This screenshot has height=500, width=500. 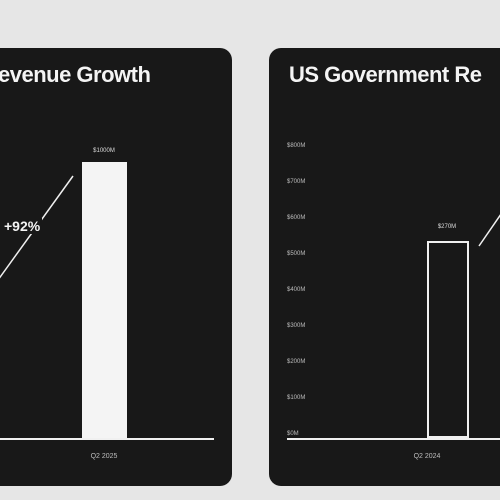 What do you see at coordinates (296, 218) in the screenshot?
I see `y-tick-label: $600M` at bounding box center [296, 218].